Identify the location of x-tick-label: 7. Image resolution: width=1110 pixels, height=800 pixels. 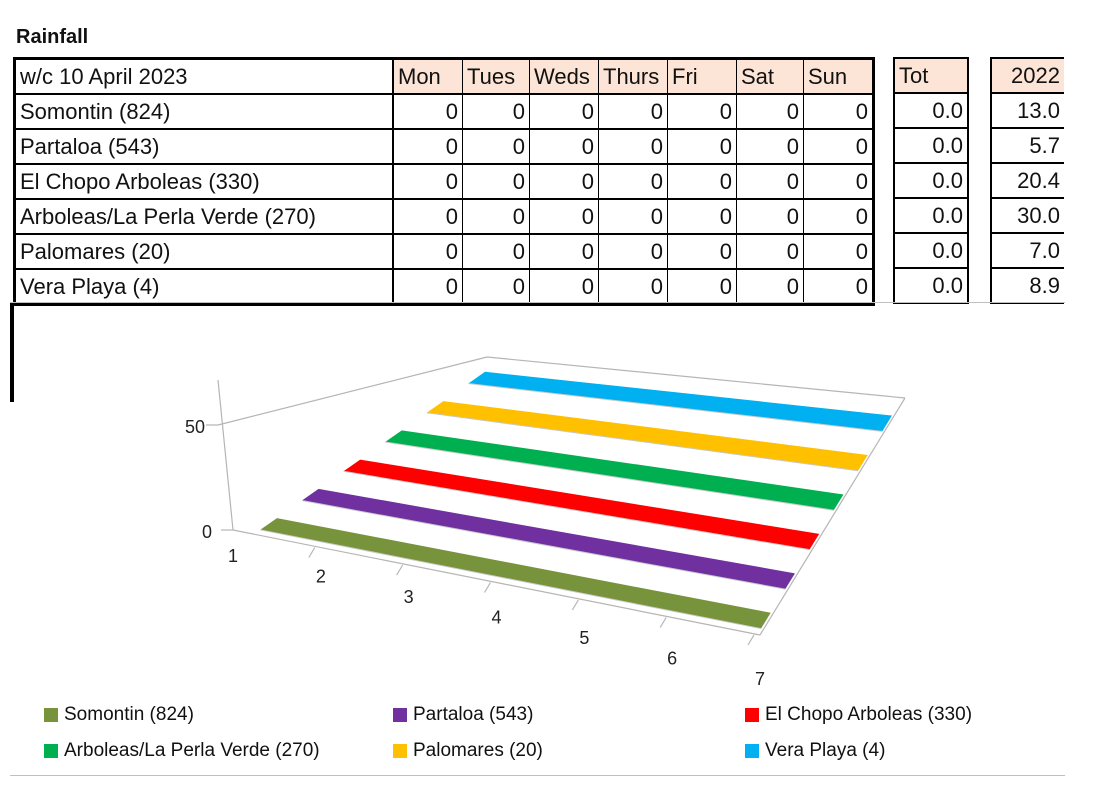
(760, 679).